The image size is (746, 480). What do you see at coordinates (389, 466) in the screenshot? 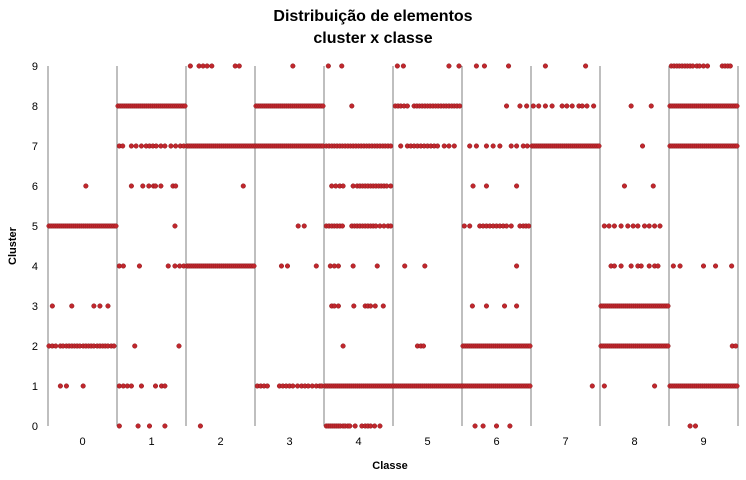
I see `x-axis-label: Classe` at bounding box center [389, 466].